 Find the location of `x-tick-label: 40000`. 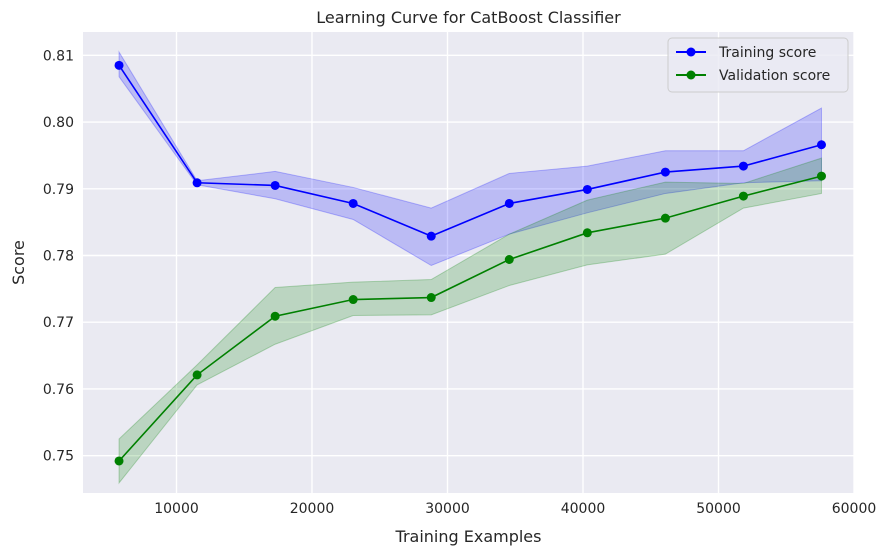

x-tick-label: 40000 is located at coordinates (583, 509).